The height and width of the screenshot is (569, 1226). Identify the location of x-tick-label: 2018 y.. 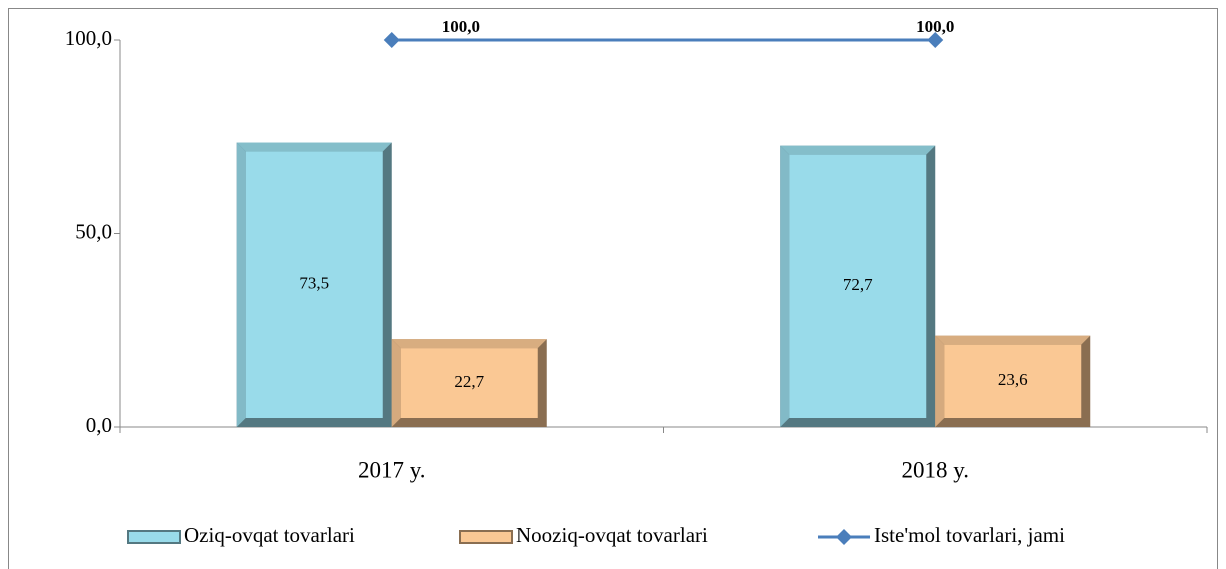
(935, 469).